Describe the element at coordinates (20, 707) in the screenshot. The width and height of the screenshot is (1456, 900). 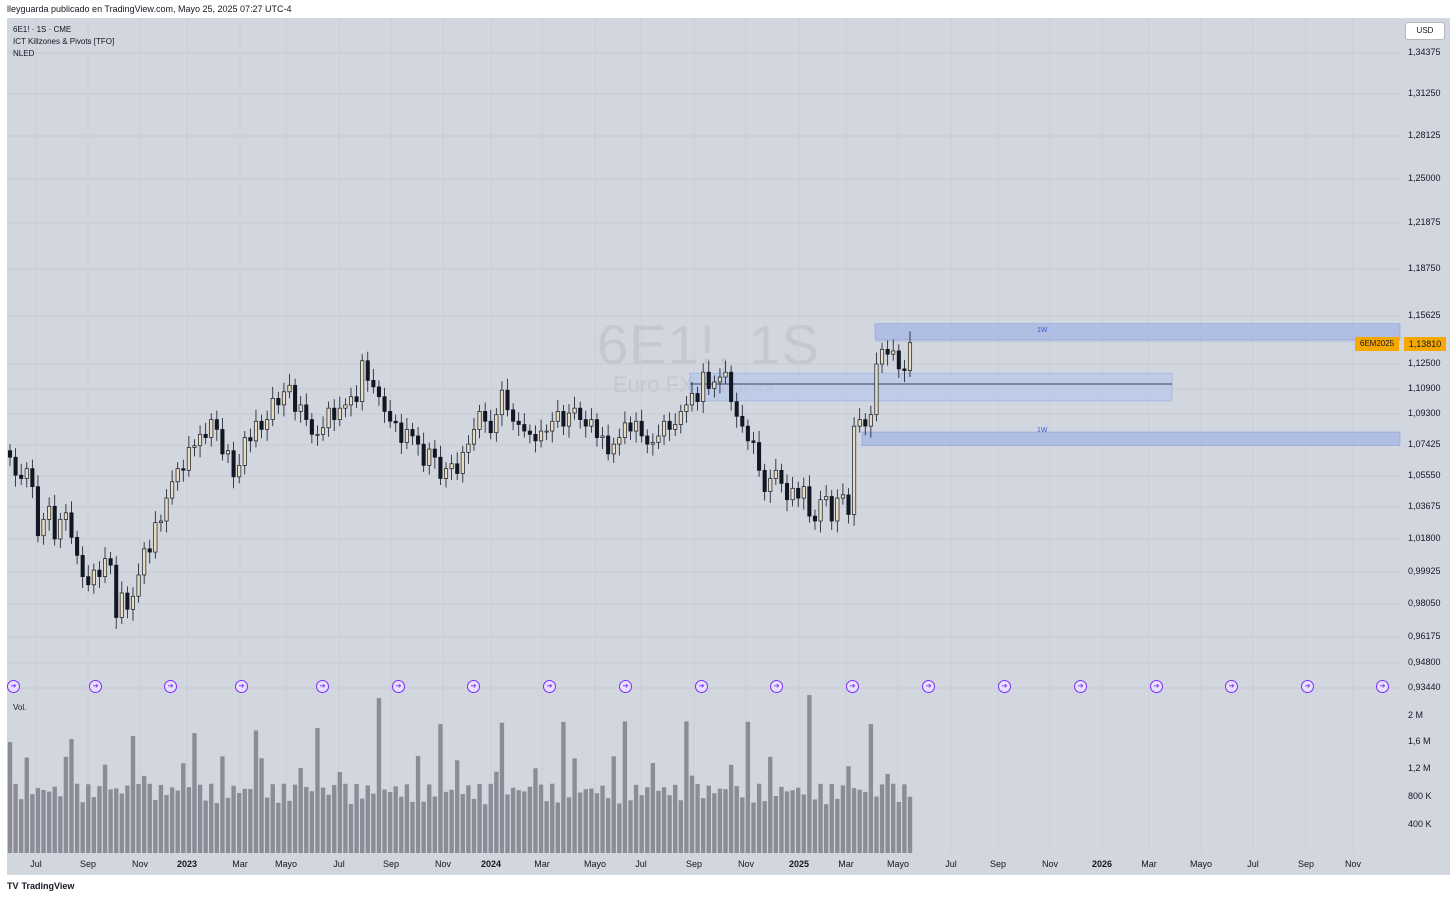
I see `volume-pane-label: Vol.` at that location.